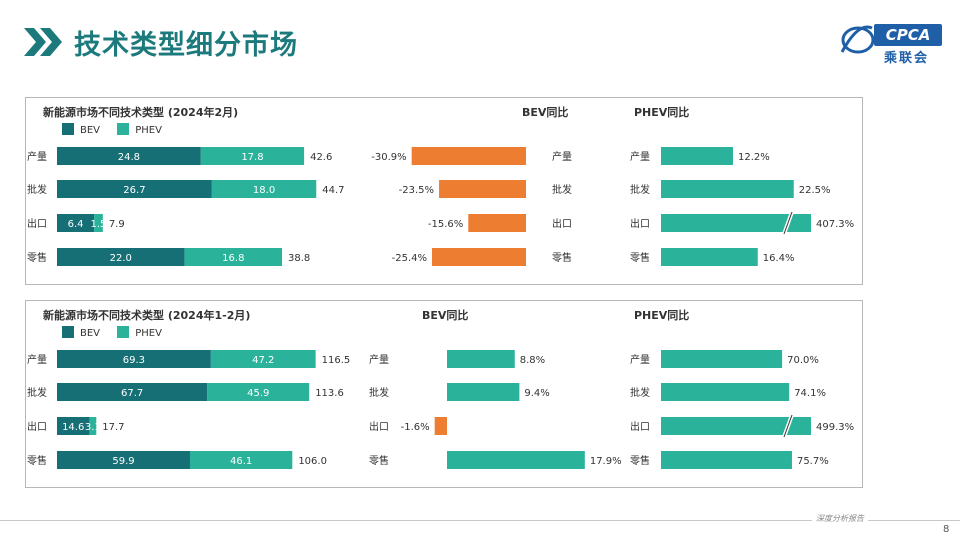  I want to click on bev-value-label: 26.7, so click(134, 190).